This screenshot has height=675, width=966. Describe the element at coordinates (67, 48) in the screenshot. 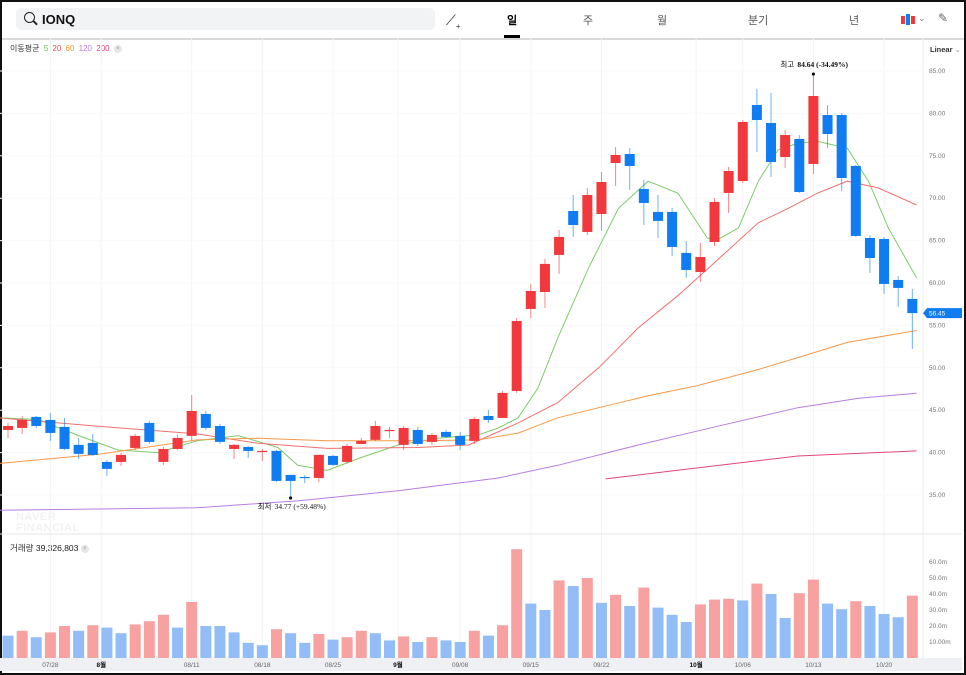

I see `moving-average-legend: 이동평균 5 20 60 120 200 ×` at that location.